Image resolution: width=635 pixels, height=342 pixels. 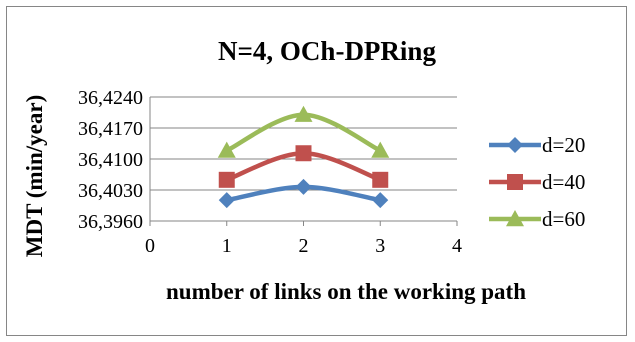 I want to click on legend-label: d=40, so click(x=563, y=182).